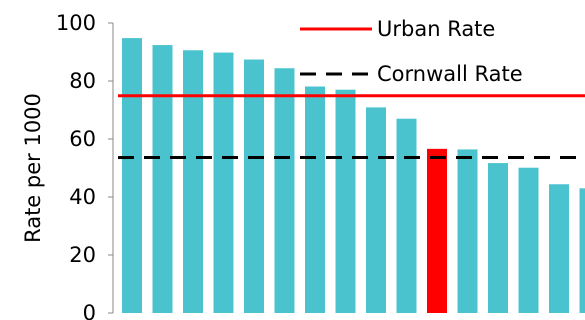 The width and height of the screenshot is (585, 320). I want to click on legend-label-cornwall-rate: Cornwall Rate, so click(450, 74).